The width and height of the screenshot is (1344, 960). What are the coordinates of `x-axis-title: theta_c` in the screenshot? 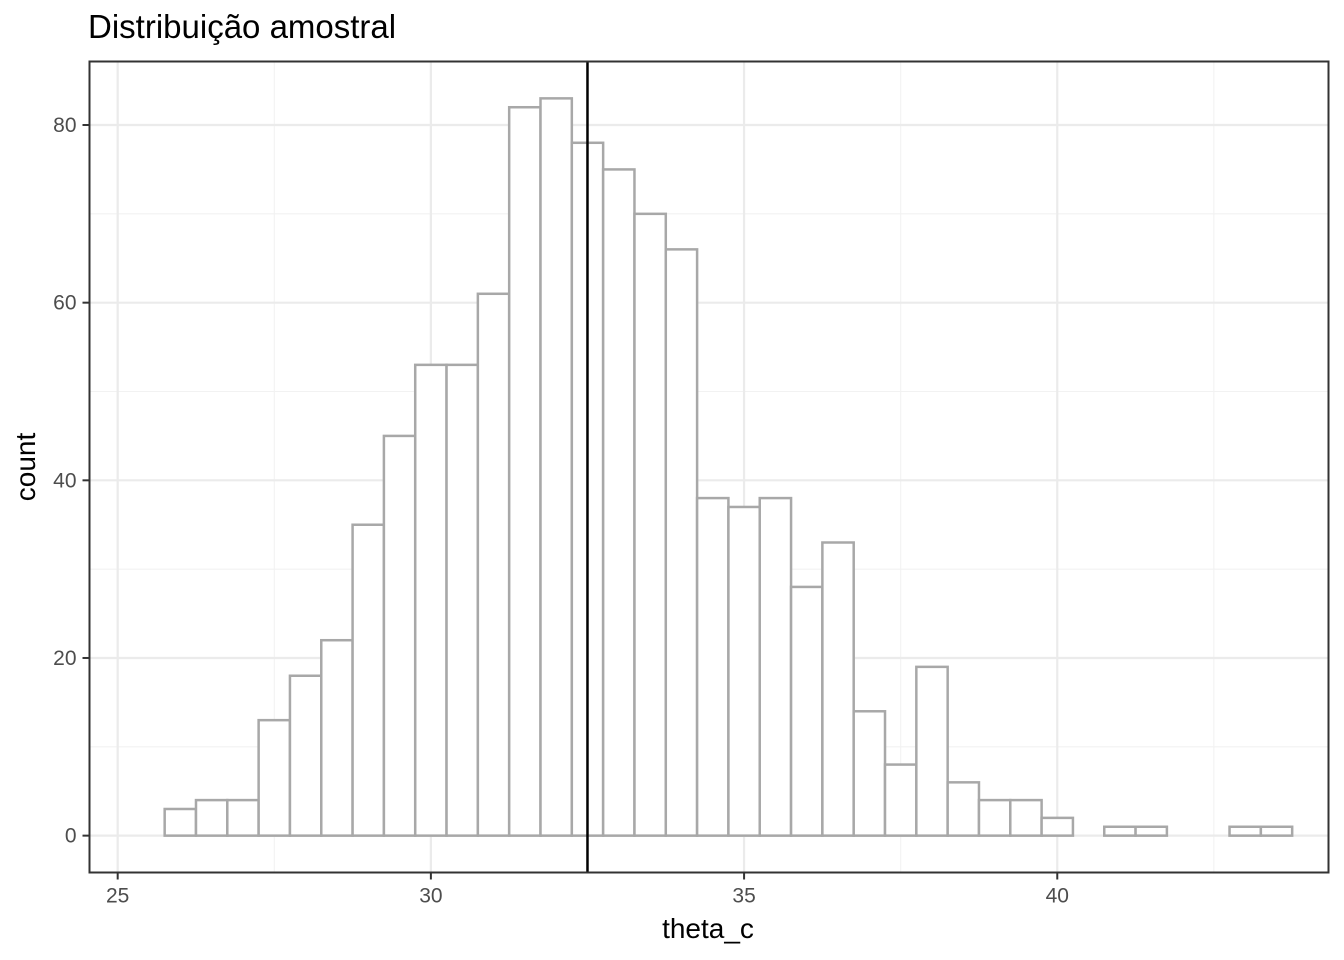 It's located at (708, 928).